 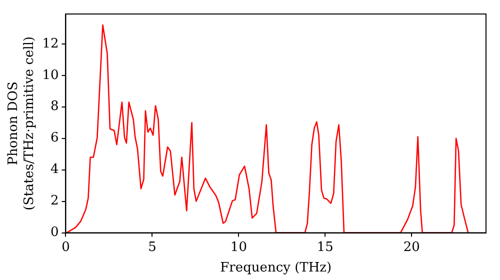 What do you see at coordinates (54, 138) in the screenshot?
I see `y-tick-label: 6` at bounding box center [54, 138].